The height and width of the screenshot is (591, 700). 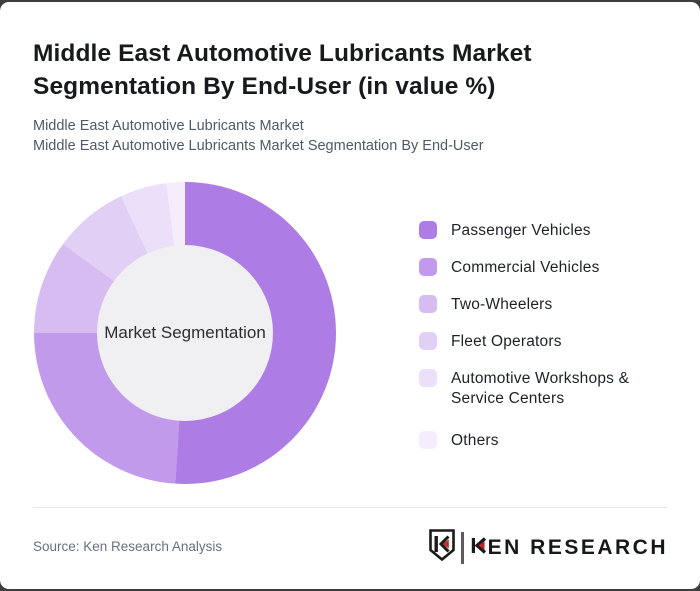 I want to click on legend-item: Automotive Workshops & Service Centers, so click(x=544, y=389).